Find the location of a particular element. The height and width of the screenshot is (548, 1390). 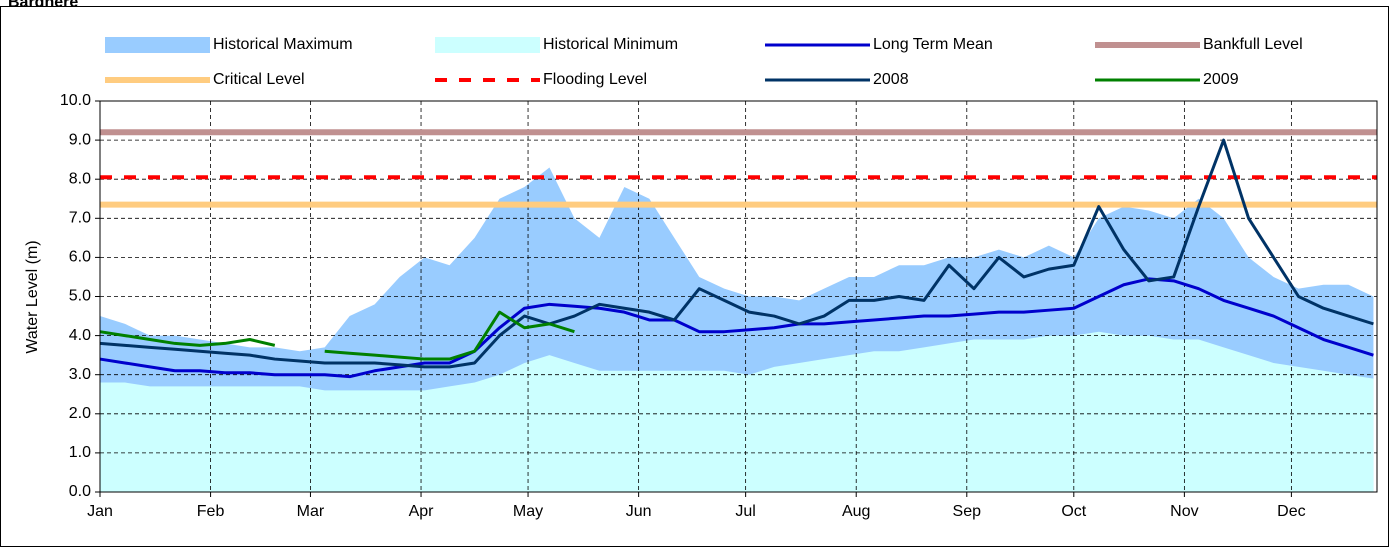

x-tick-label: Apr is located at coordinates (422, 511).